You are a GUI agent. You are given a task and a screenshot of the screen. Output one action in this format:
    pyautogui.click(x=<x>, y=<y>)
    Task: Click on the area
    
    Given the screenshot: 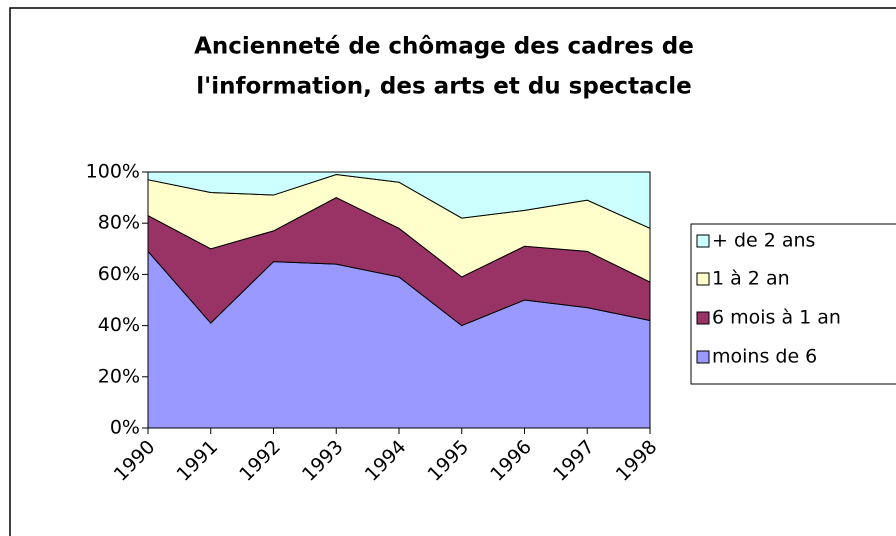 What is the action you would take?
    pyautogui.click(x=399, y=200)
    